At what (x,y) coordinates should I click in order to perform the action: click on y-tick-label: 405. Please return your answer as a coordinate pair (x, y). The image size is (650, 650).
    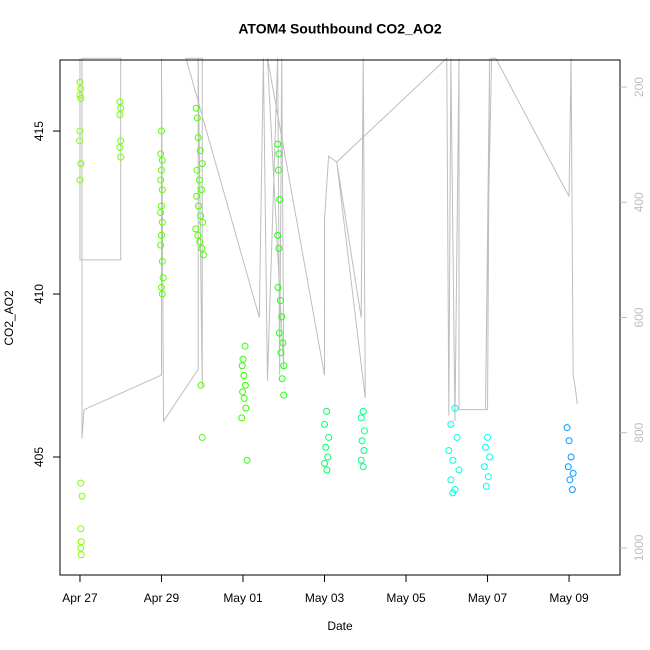
    Looking at the image, I should click on (39, 457).